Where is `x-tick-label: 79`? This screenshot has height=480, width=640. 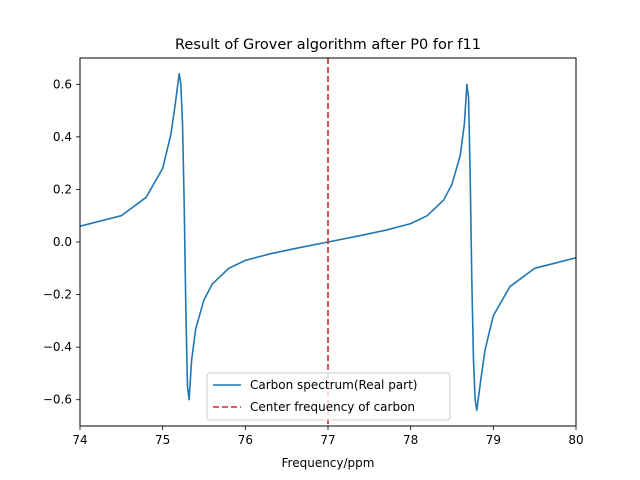
x-tick-label: 79 is located at coordinates (493, 440).